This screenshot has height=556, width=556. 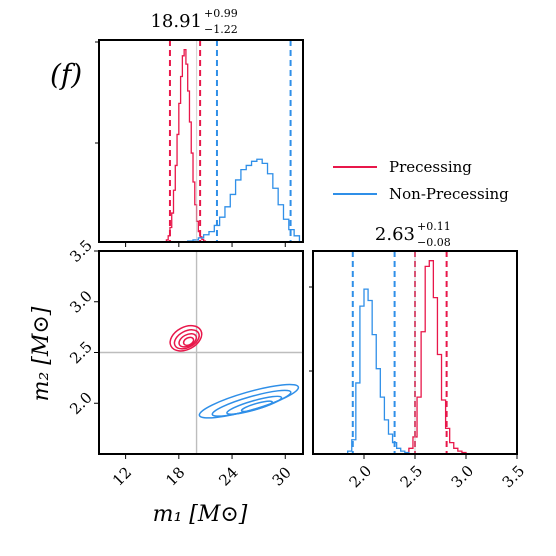 I want to click on m1-title-sub: −1.22, so click(x=221, y=29).